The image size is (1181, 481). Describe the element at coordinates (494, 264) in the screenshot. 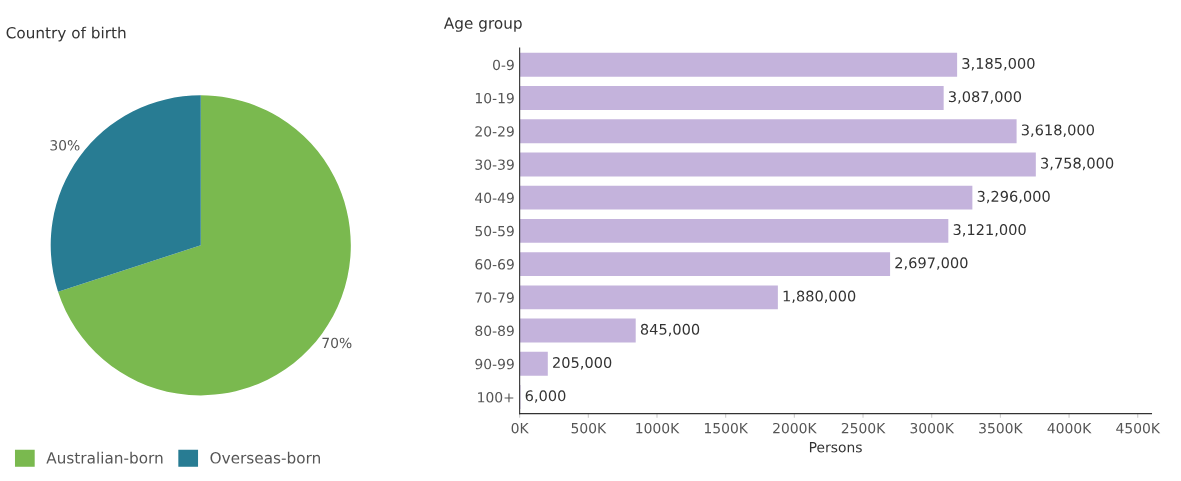

I see `y-tick-label: 60-69` at that location.